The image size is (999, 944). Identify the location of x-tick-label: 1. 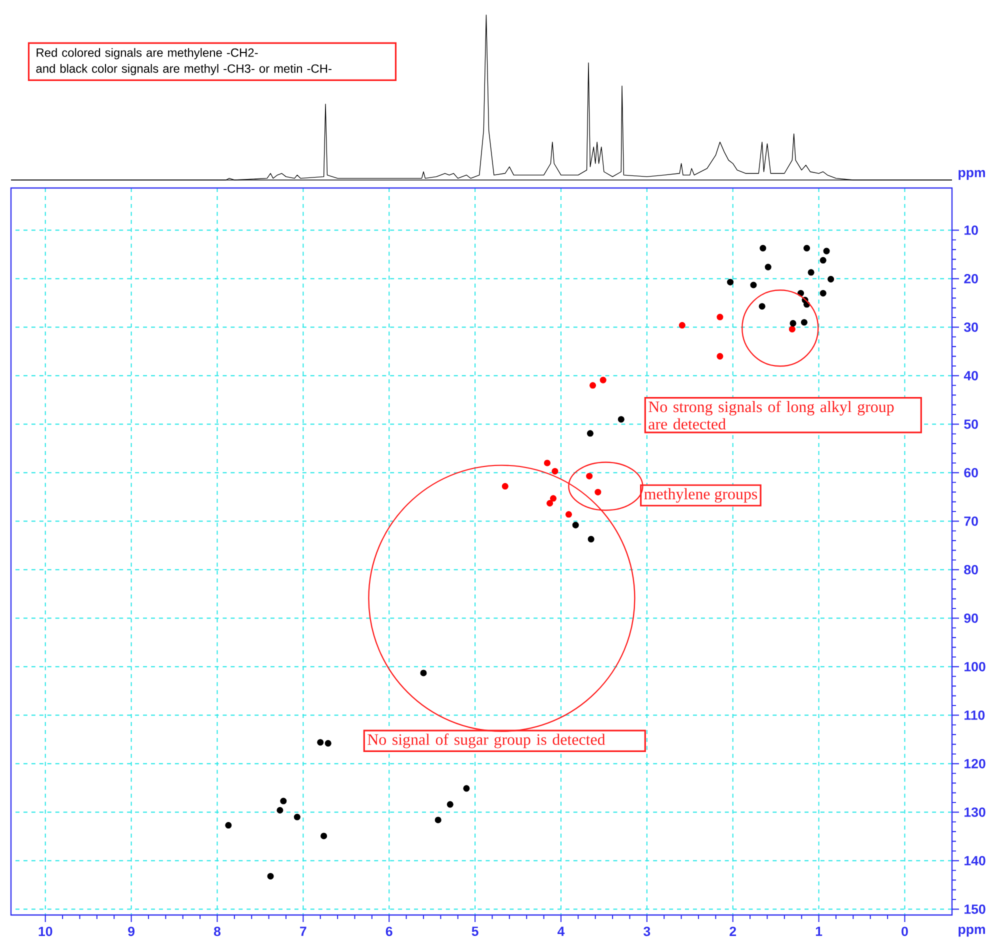
(819, 931).